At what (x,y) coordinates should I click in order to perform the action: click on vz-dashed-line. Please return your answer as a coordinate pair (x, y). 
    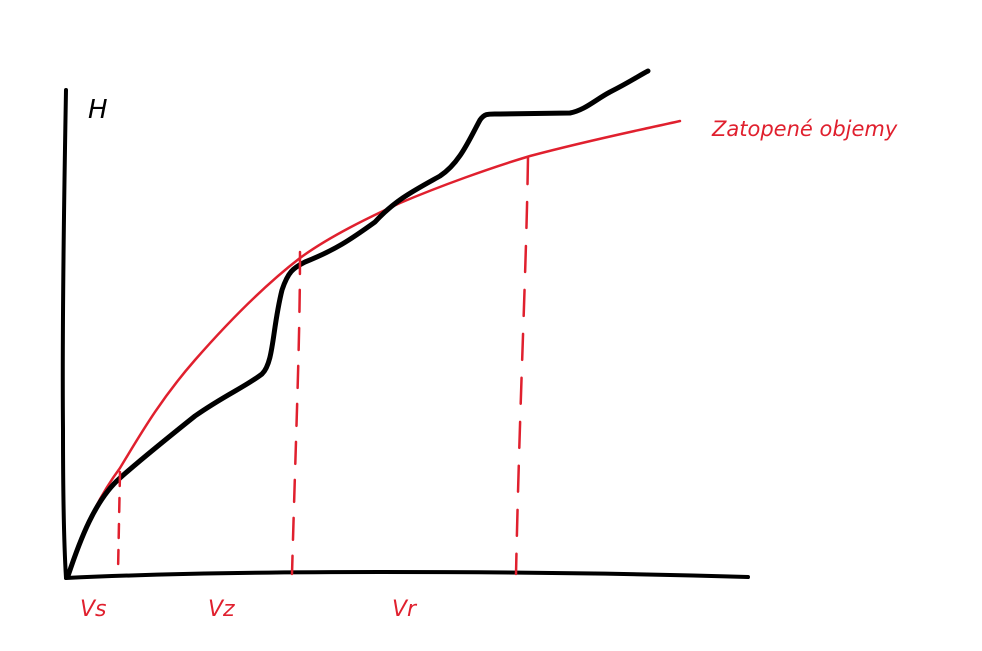
    Looking at the image, I should click on (296, 413).